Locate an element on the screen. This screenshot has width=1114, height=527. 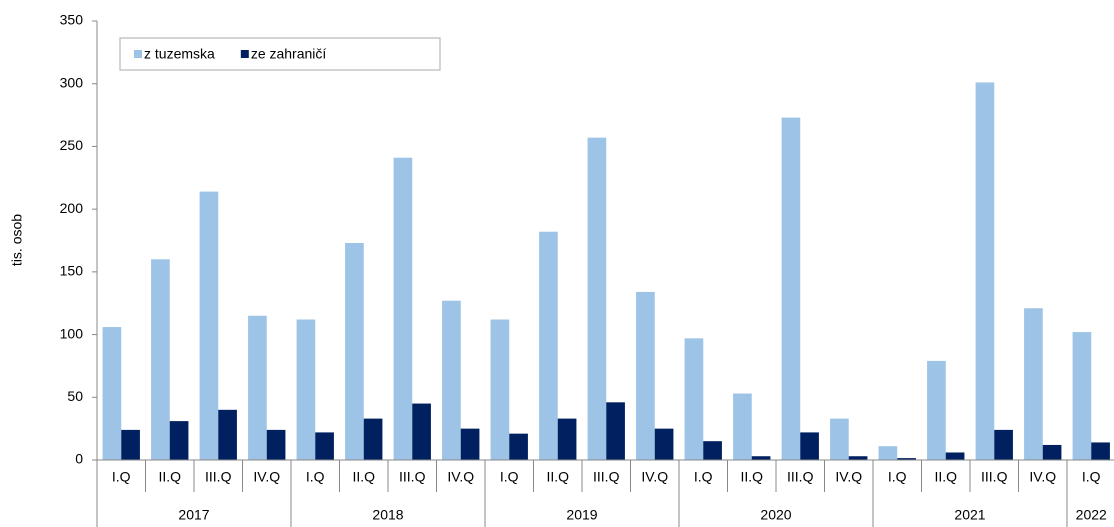
year-label: 2019 is located at coordinates (581, 515).